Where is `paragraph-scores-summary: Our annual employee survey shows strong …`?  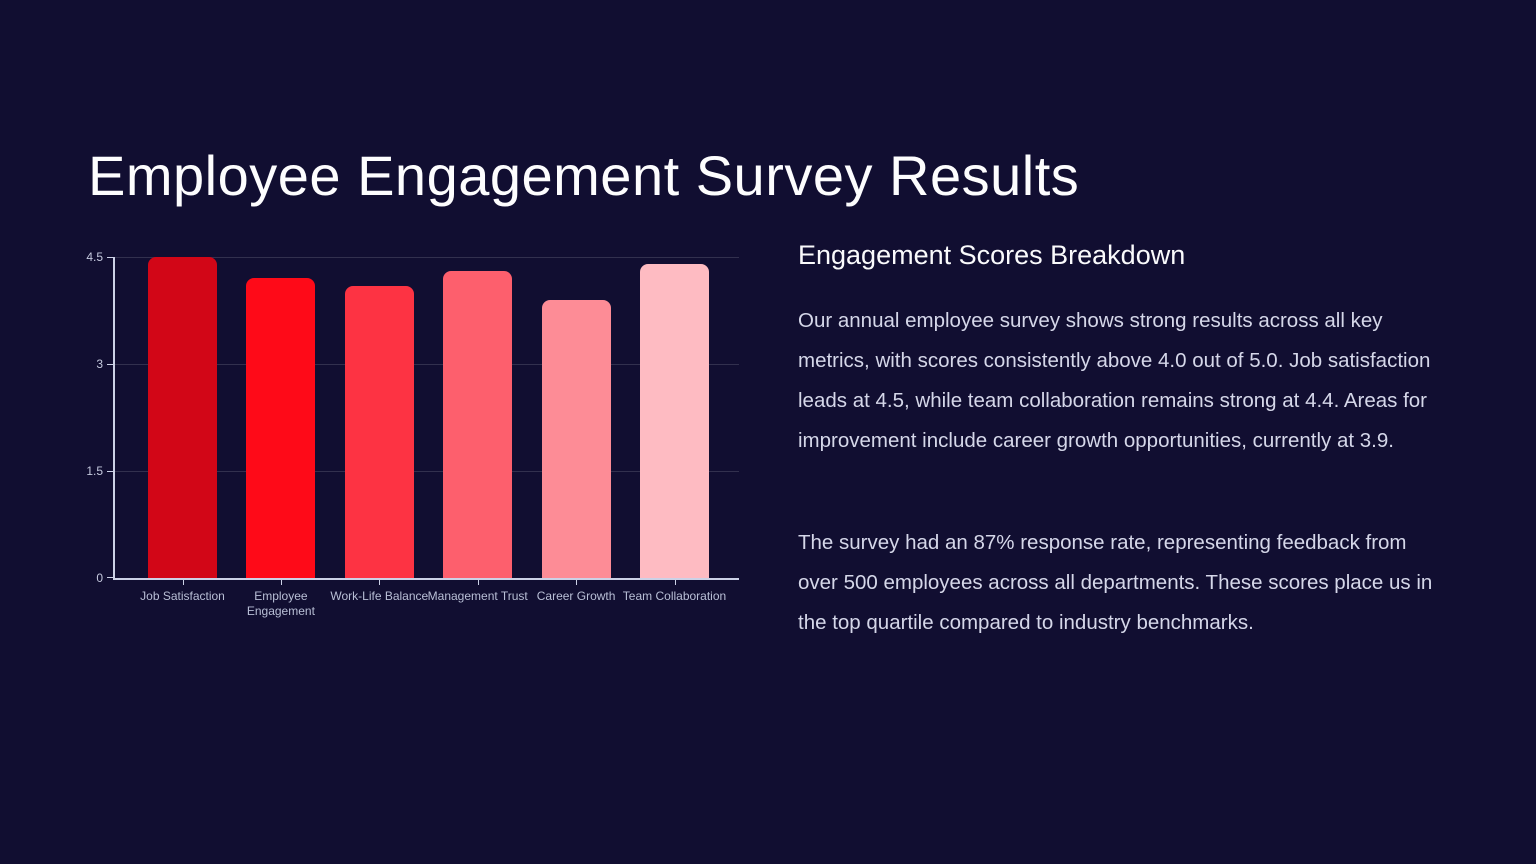 paragraph-scores-summary: Our annual employee survey shows strong … is located at coordinates (1114, 380).